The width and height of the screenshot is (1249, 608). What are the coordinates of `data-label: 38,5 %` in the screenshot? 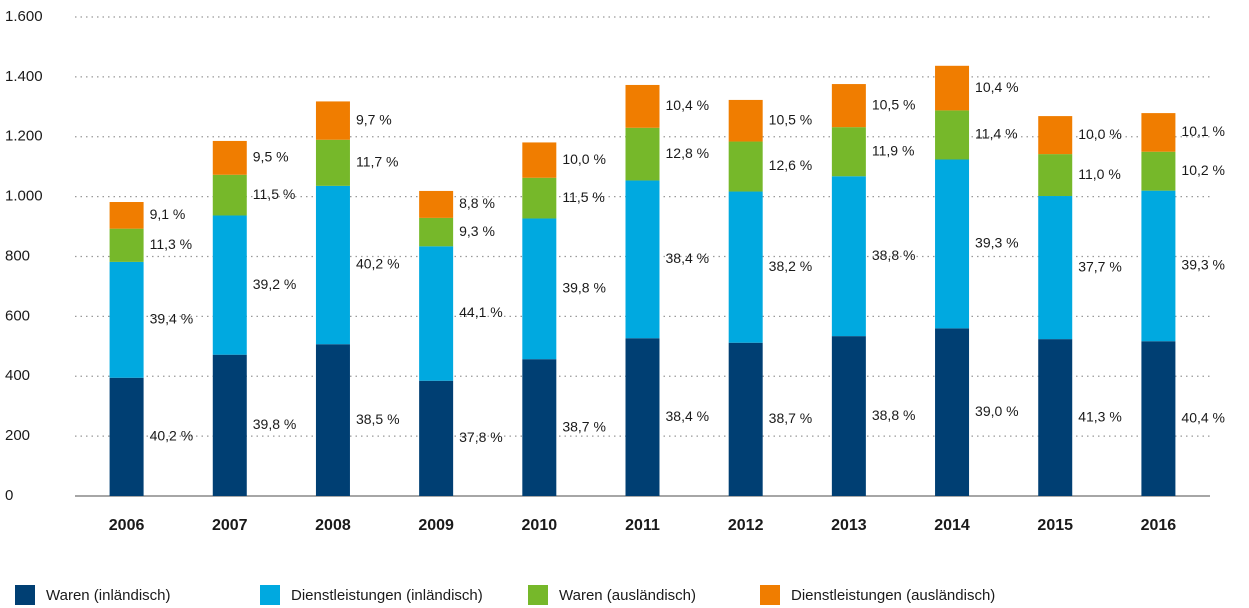 It's located at (378, 419).